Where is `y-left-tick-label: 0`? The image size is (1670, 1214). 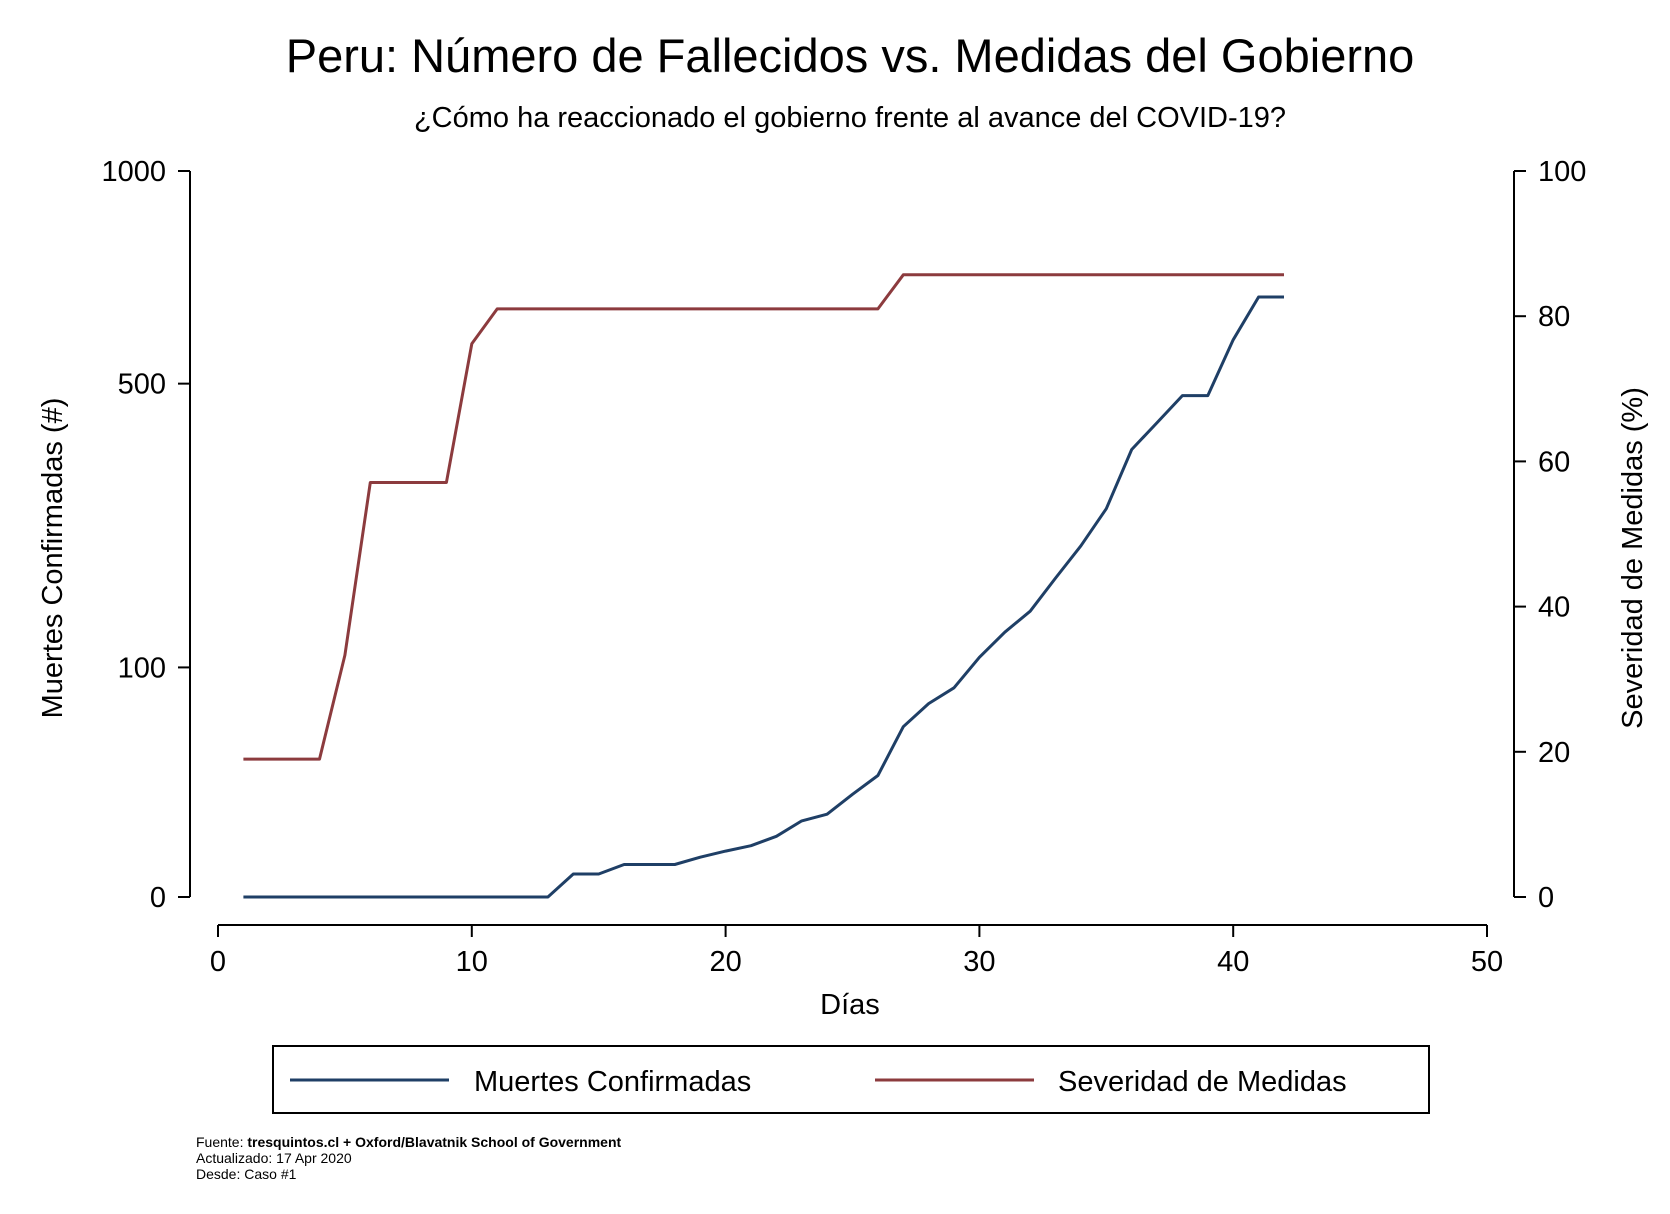
y-left-tick-label: 0 is located at coordinates (158, 898).